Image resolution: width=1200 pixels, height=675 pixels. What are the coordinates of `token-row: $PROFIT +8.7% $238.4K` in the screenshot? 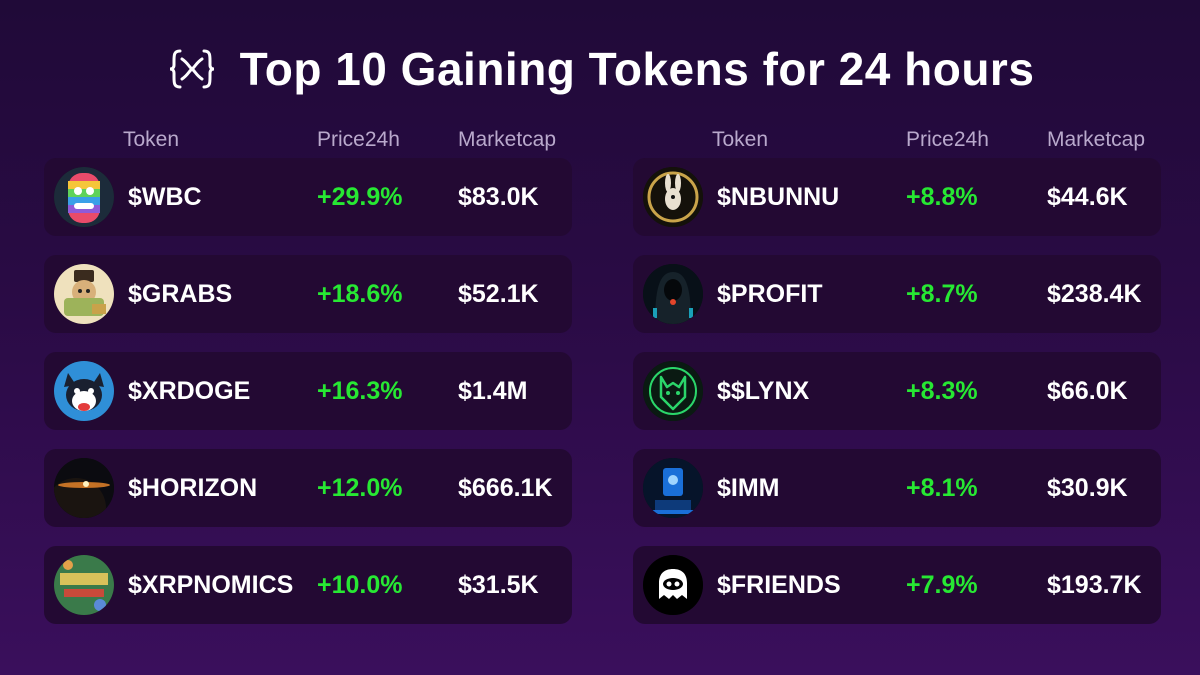 It's located at (897, 294).